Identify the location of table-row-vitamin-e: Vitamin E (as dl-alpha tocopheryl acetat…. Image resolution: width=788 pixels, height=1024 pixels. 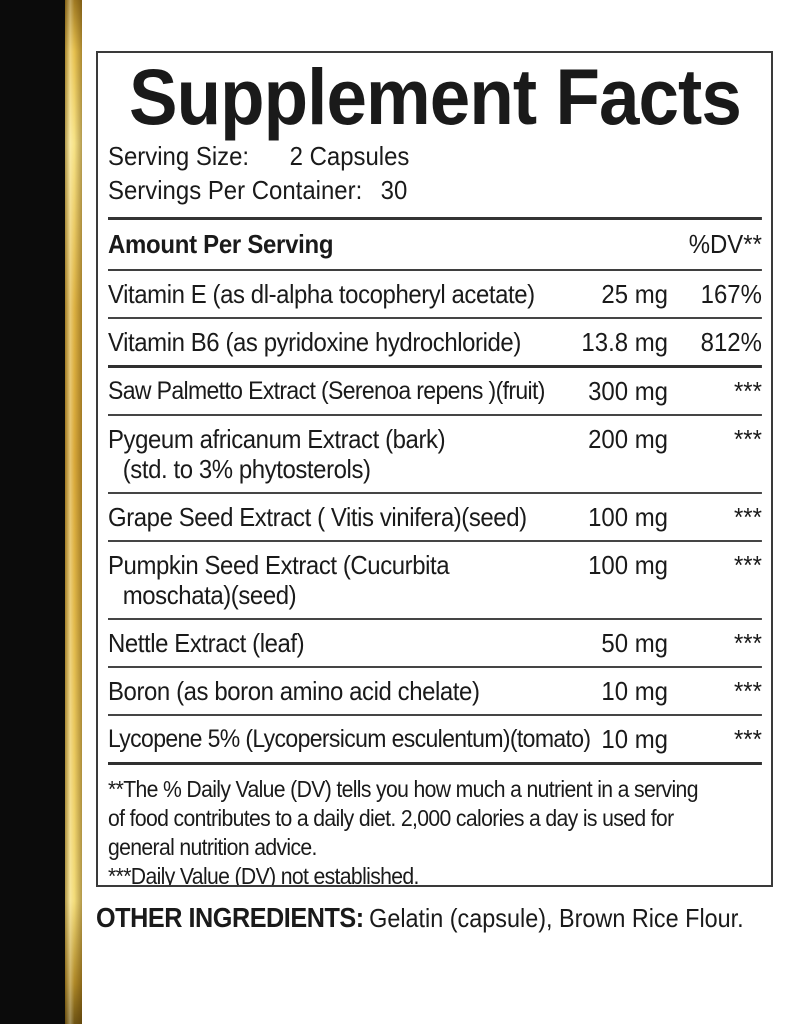
(435, 295).